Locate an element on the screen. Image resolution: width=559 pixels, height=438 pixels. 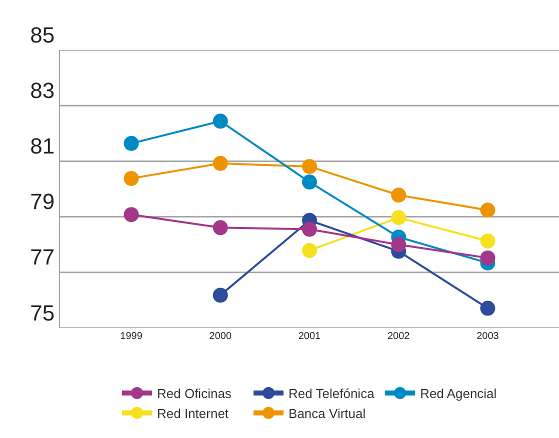
legend-label: Red Internet is located at coordinates (193, 413).